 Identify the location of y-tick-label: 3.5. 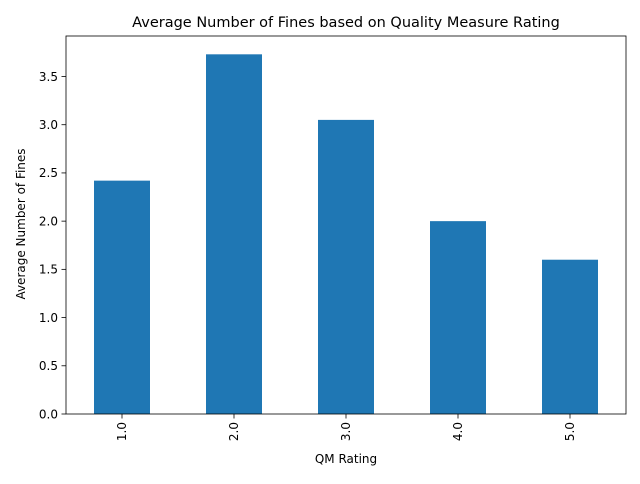
(48, 77).